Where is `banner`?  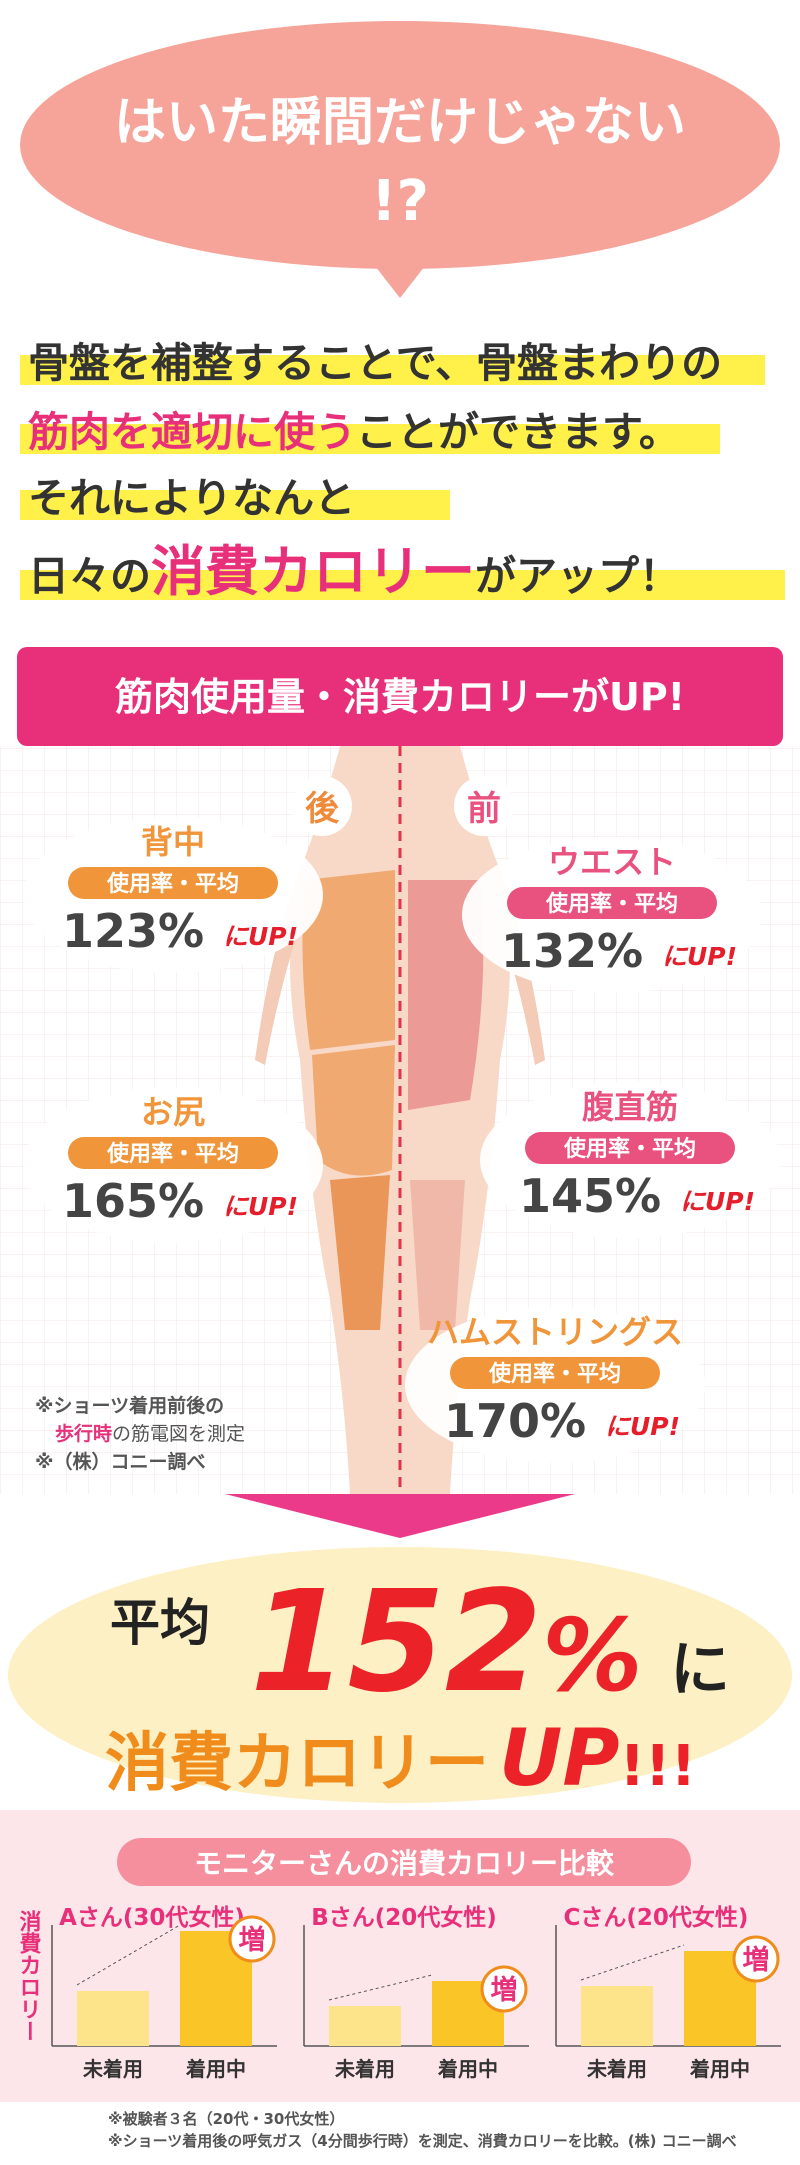
banner is located at coordinates (400, 696).